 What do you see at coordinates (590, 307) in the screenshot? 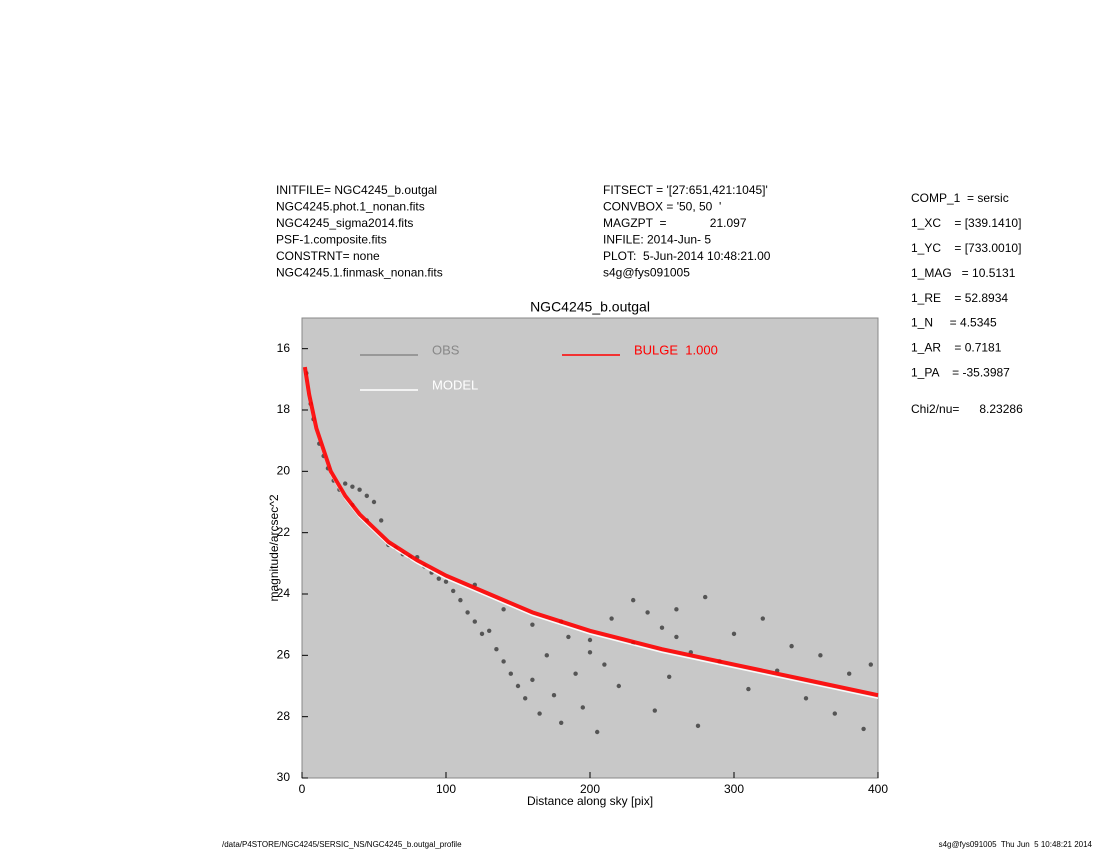
I see `chart-title: NGC4245_b.outgal` at bounding box center [590, 307].